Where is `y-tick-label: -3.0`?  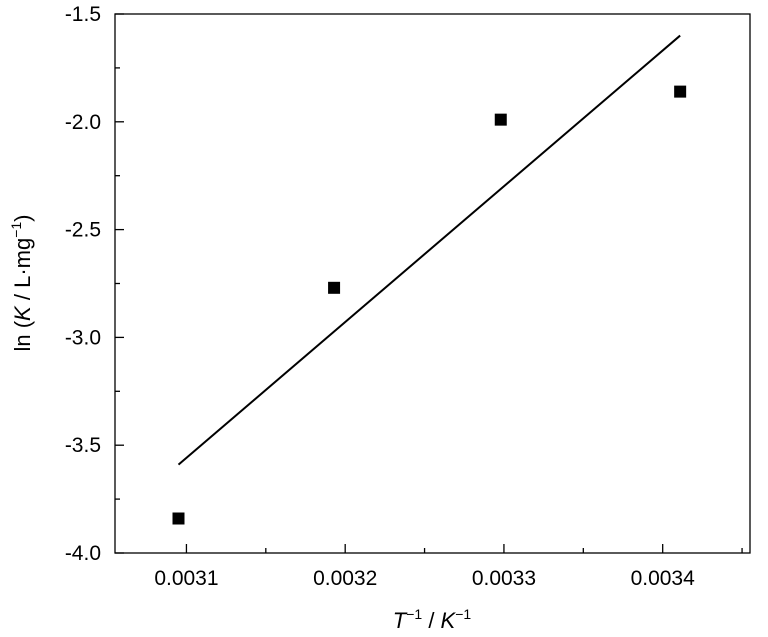 y-tick-label: -3.0 is located at coordinates (83, 337).